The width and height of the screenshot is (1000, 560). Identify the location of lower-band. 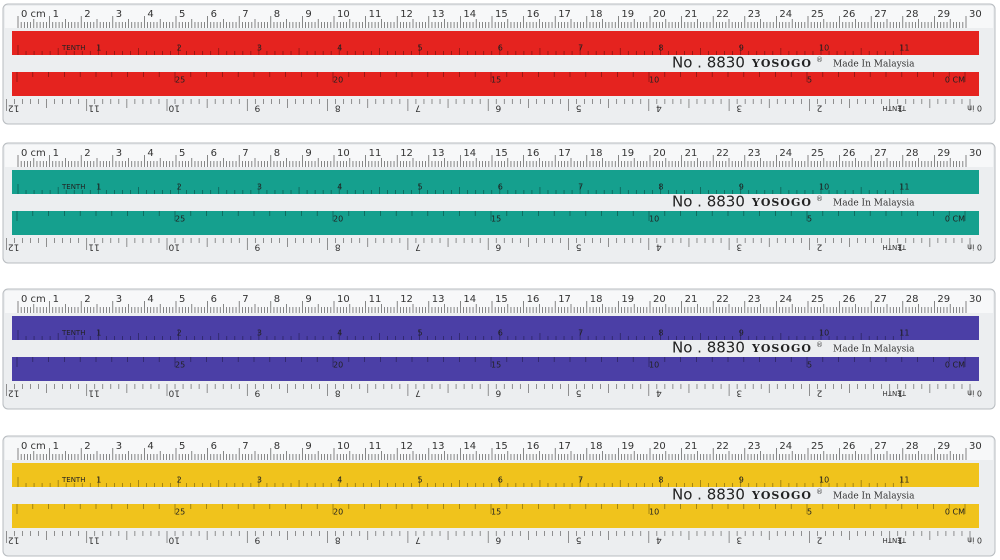
(495, 369).